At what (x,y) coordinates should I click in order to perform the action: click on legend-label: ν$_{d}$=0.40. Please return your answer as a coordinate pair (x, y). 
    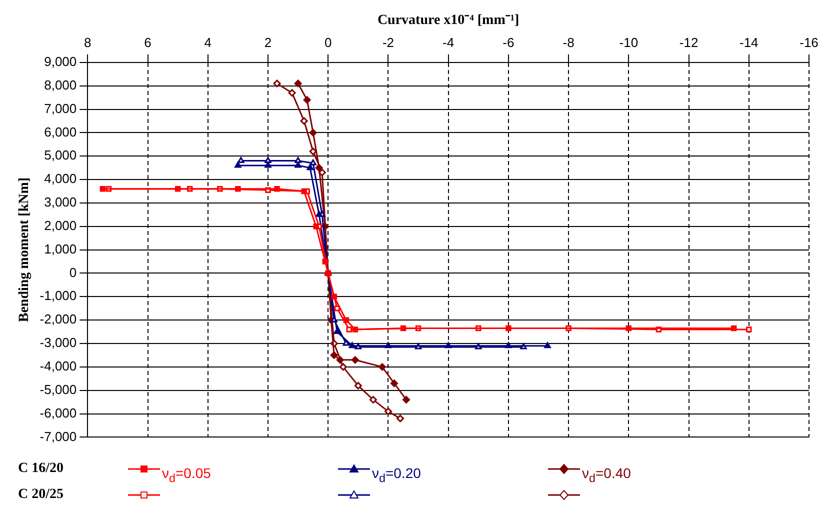
    Looking at the image, I should click on (606, 475).